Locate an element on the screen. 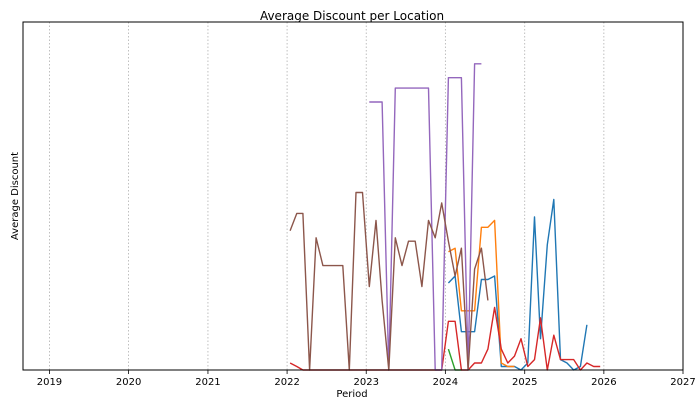 The image size is (700, 408). x-tick-label: 2023 is located at coordinates (365, 382).